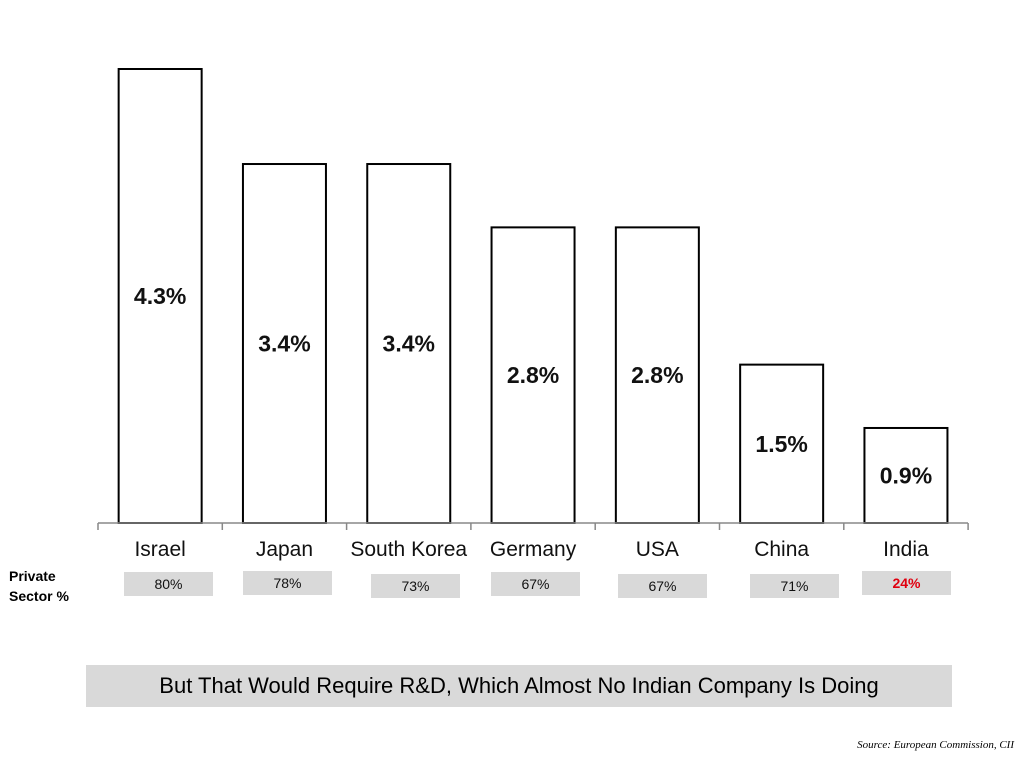  I want to click on private-sector-label-line2: Sector %, so click(39, 596).